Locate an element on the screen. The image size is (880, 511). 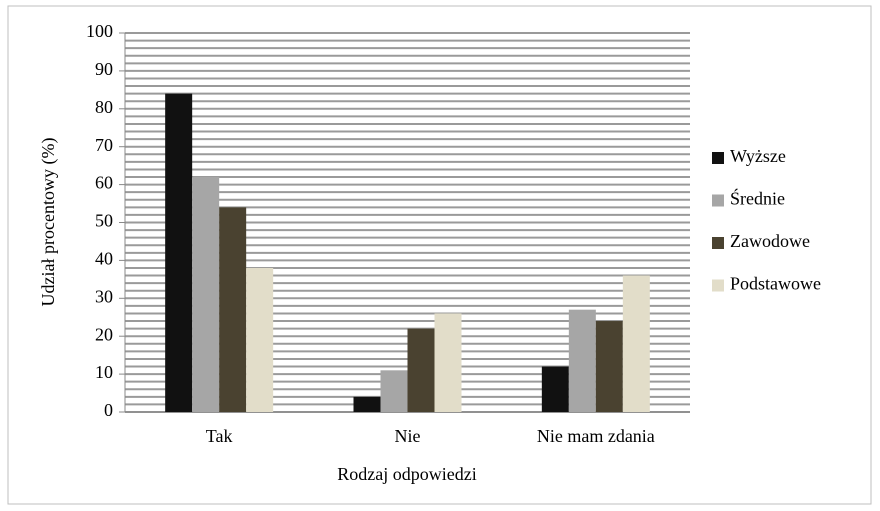
legend-label: Podstawowe is located at coordinates (775, 284).